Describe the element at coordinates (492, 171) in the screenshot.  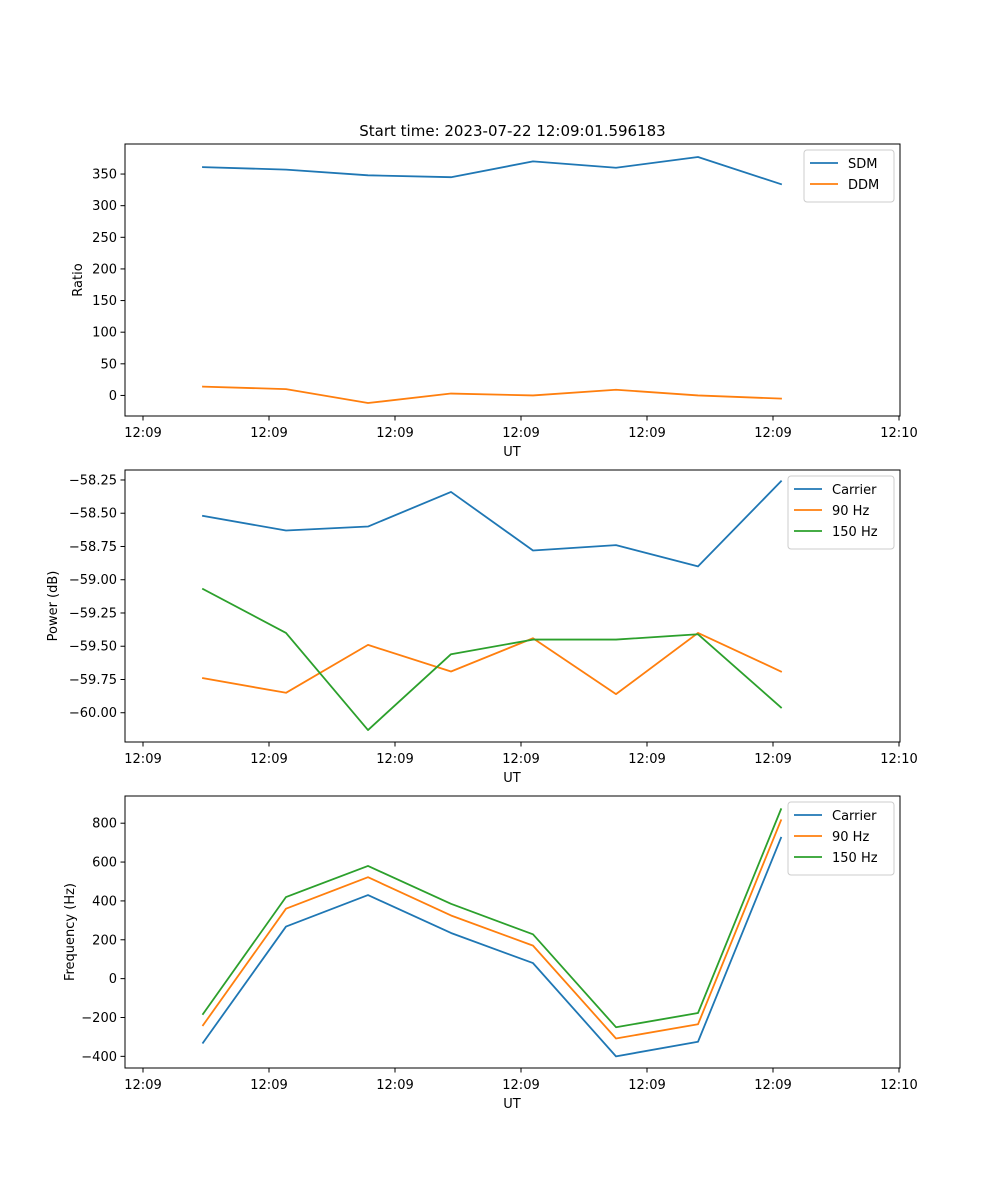
I see `series-line-sdm` at that location.